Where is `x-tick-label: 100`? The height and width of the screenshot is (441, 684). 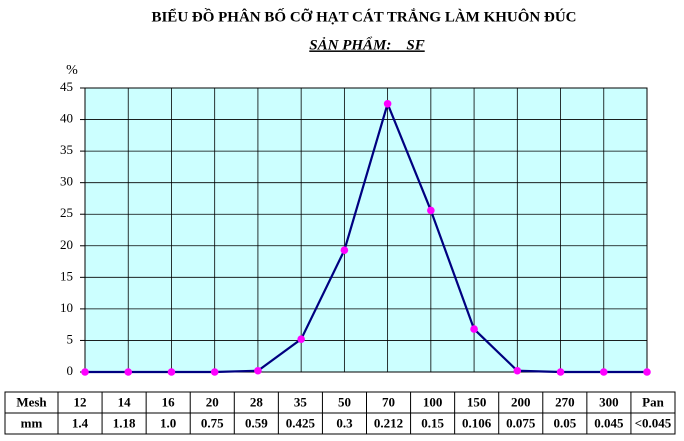 x-tick-label: 100 is located at coordinates (433, 401).